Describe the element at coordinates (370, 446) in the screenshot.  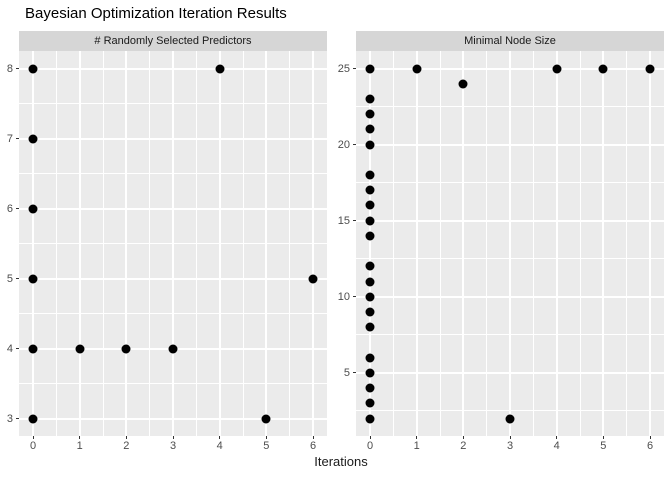
I see `x-tick-label: 0` at that location.